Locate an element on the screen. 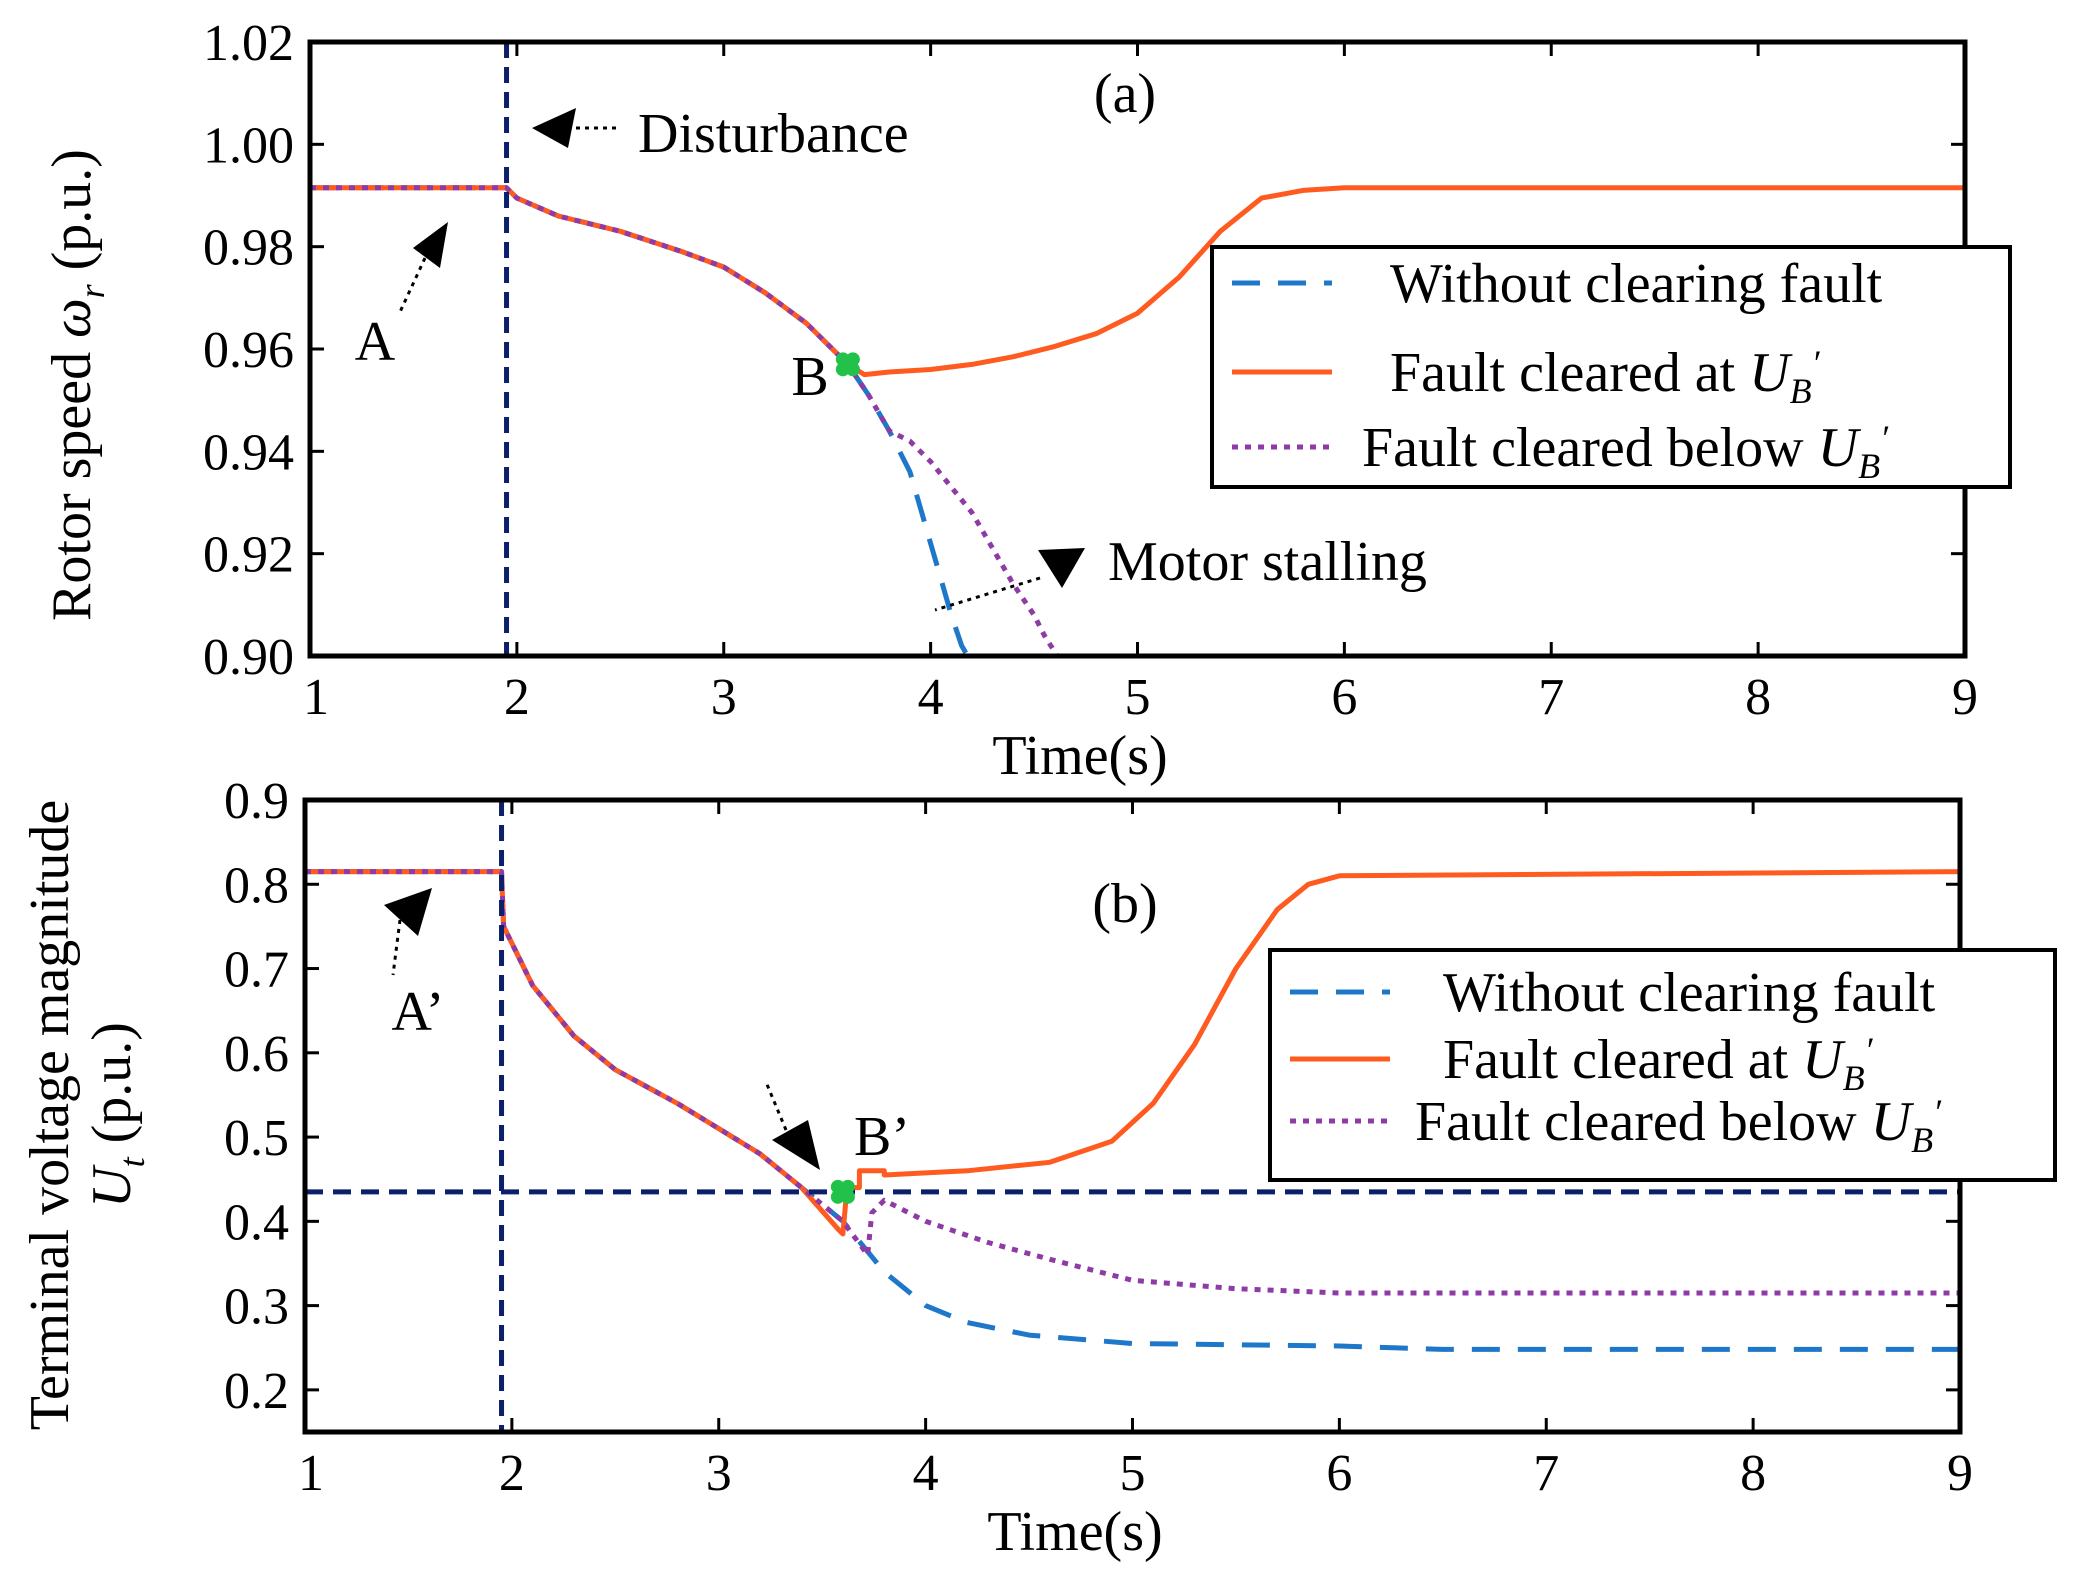 Image resolution: width=2077 pixels, height=1581 pixels. panel-a-xtick-label: 5 is located at coordinates (1138, 697).